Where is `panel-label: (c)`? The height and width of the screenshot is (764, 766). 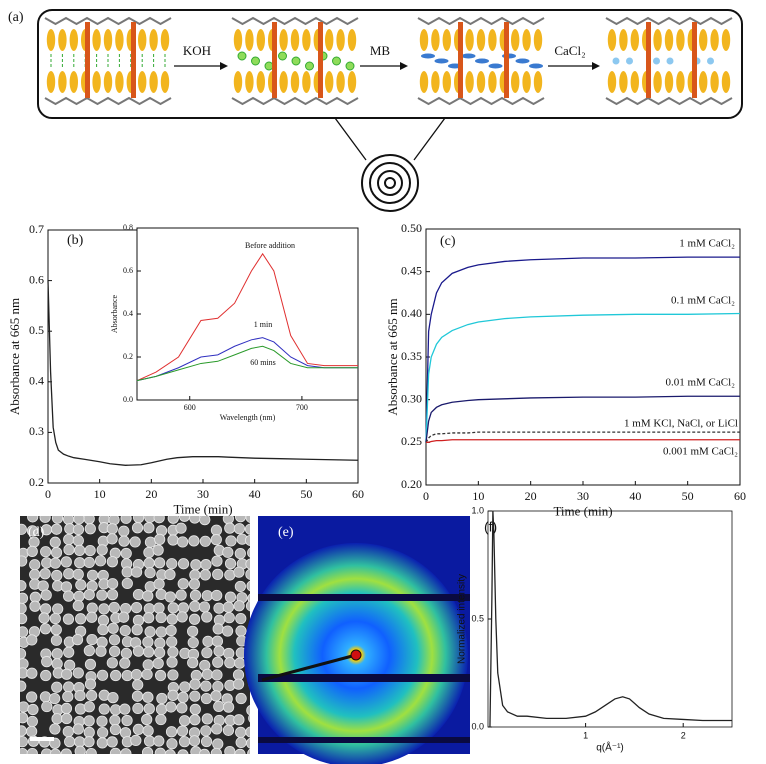 panel-label: (c) is located at coordinates (448, 241).